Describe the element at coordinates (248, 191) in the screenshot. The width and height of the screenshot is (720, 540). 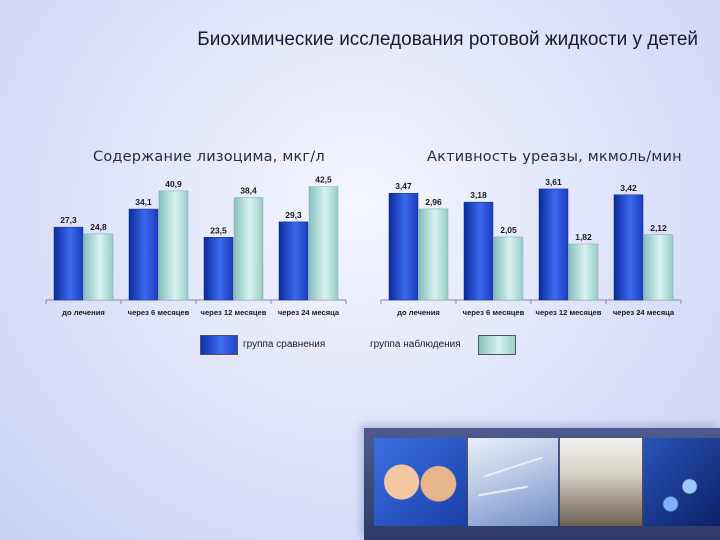
I see `data-label-observation-2: 38,4` at that location.